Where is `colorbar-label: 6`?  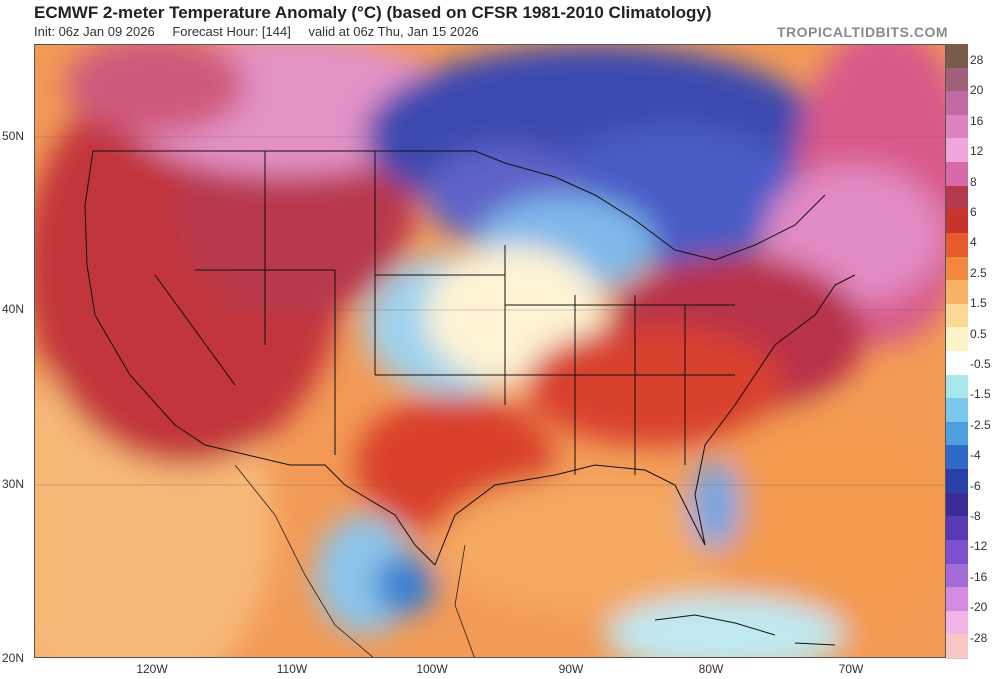 colorbar-label: 6 is located at coordinates (973, 212).